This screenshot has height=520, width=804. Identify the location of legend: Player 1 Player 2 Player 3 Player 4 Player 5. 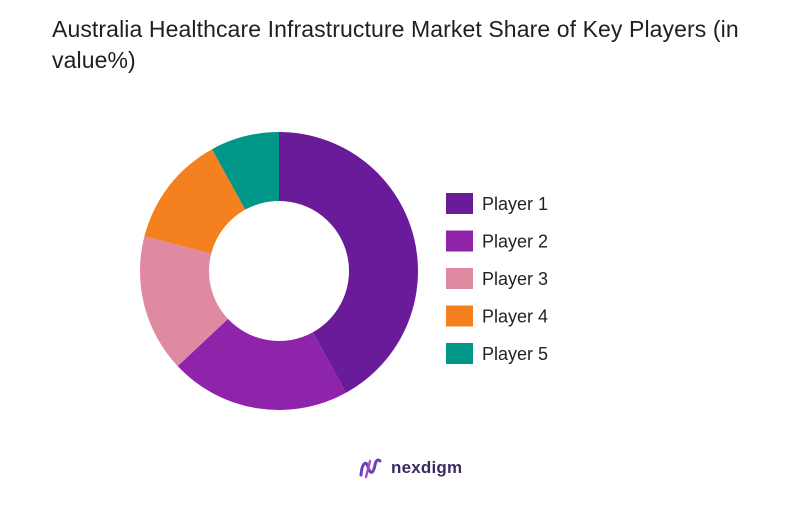
(497, 278).